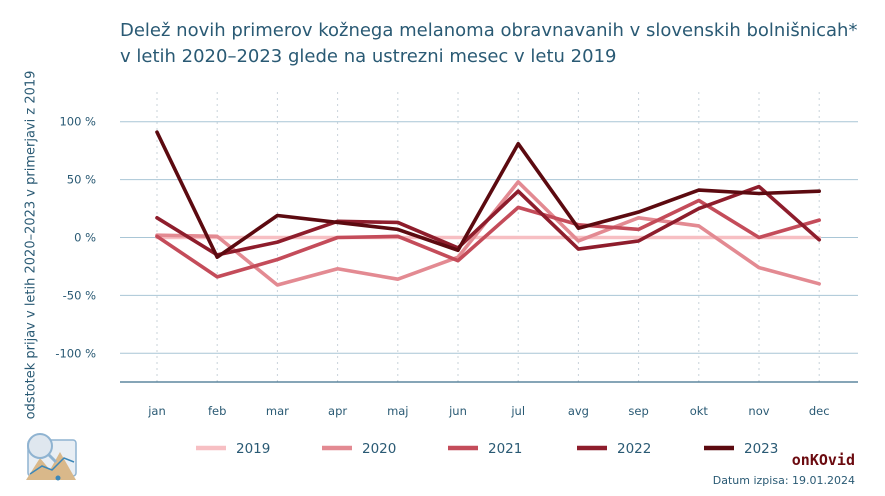 Image resolution: width=885 pixels, height=496 pixels. I want to click on onkovid-logo-icon, so click(51, 457).